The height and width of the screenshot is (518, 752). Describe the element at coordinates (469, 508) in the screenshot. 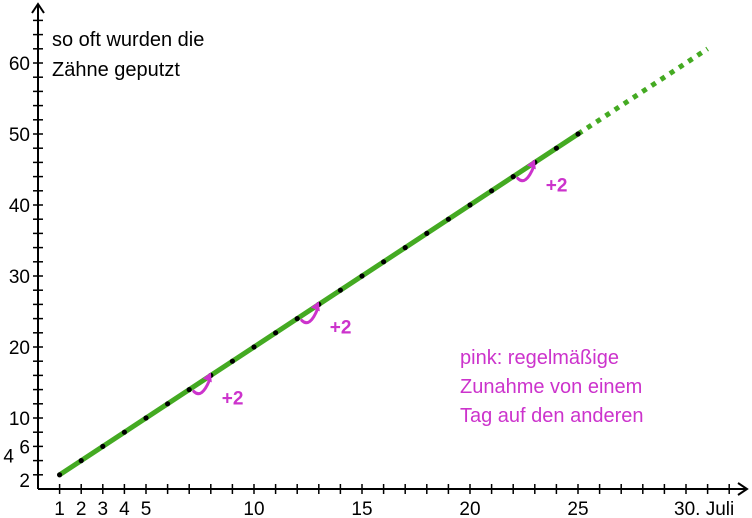

I see `x-tick-label: 20` at that location.